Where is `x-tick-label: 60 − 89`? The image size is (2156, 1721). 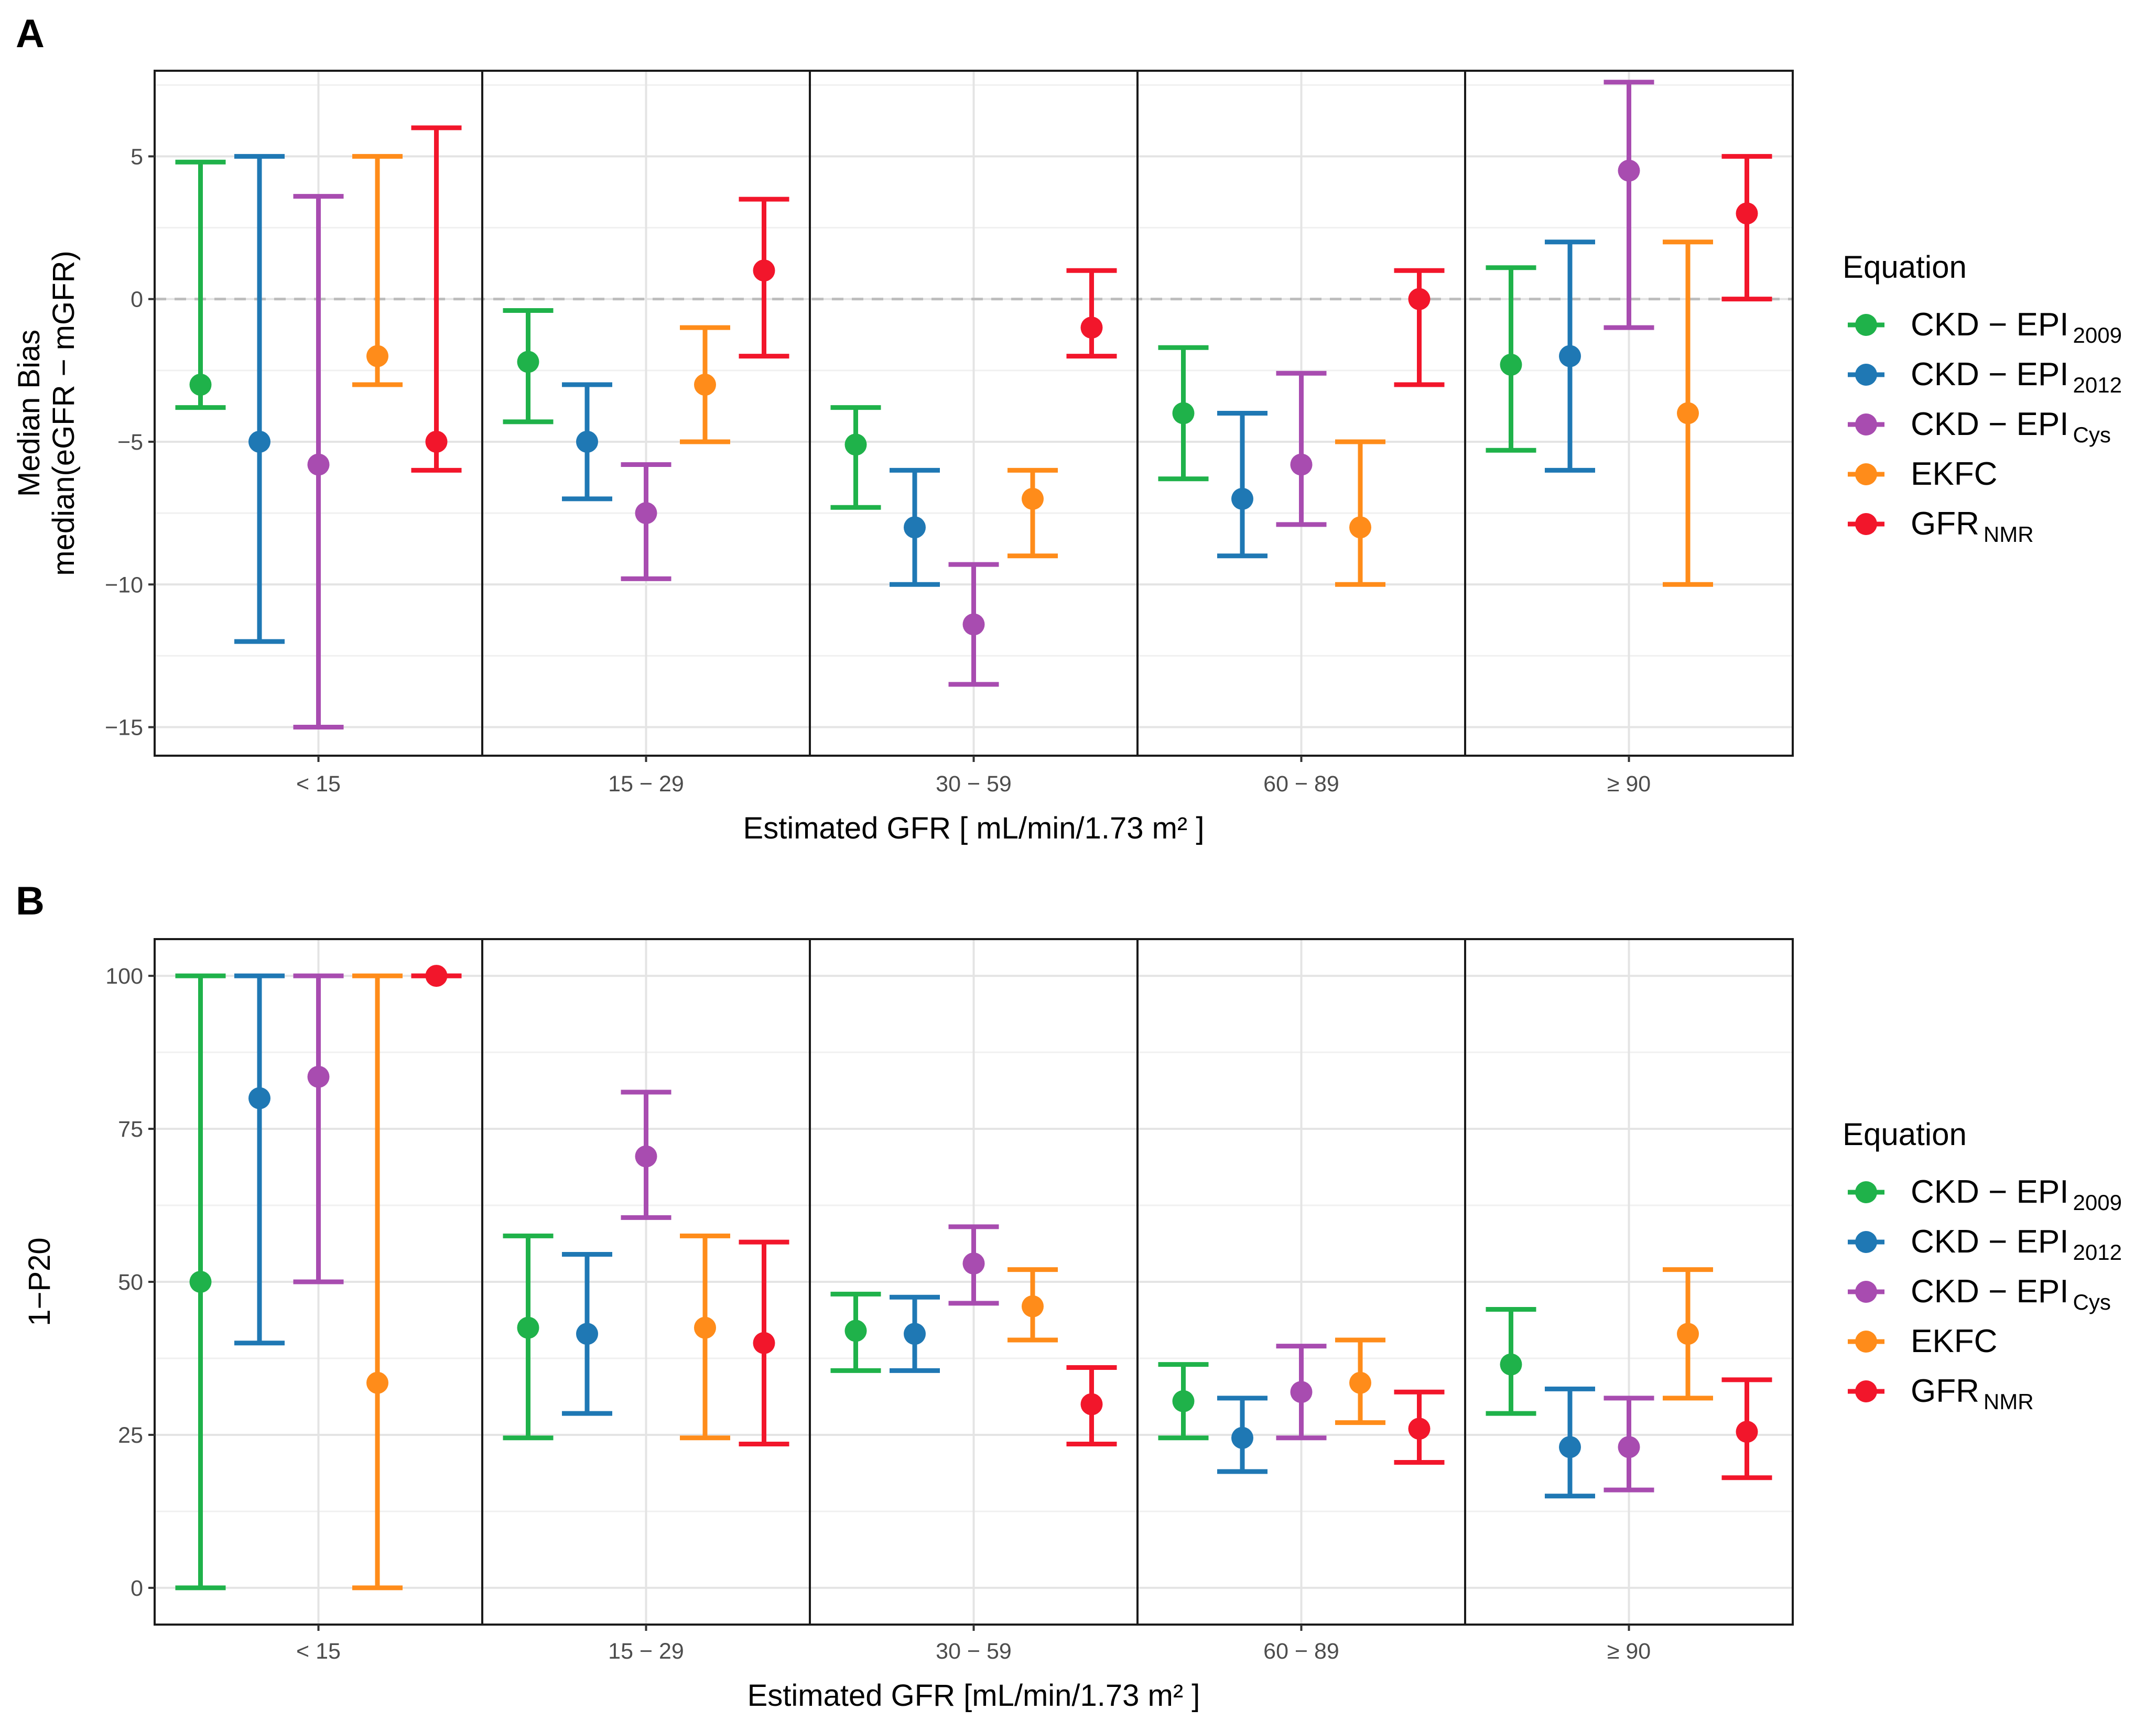
x-tick-label: 60 − 89 is located at coordinates (1301, 784).